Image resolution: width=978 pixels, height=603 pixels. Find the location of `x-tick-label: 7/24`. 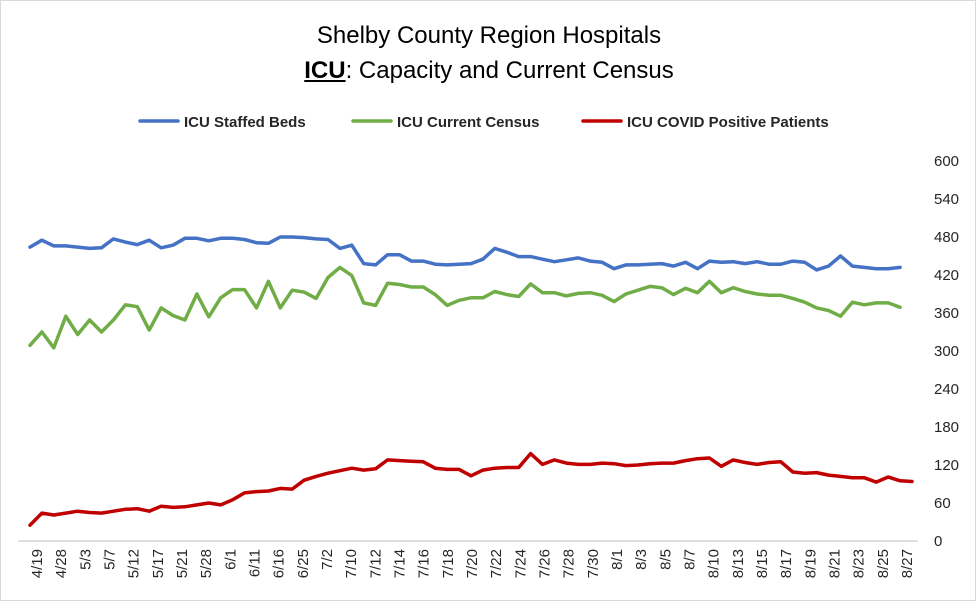

x-tick-label: 7/24 is located at coordinates (520, 563).